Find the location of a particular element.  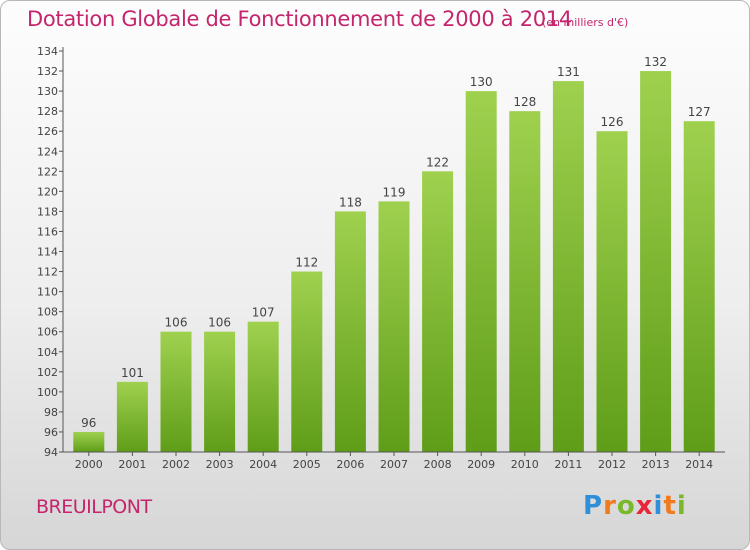

x-tick-label: 2005 is located at coordinates (307, 464).